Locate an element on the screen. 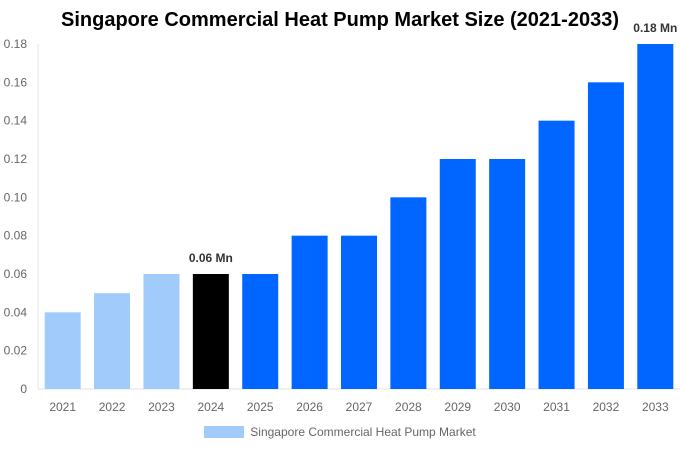  x-tick-label: 2033 is located at coordinates (655, 407).